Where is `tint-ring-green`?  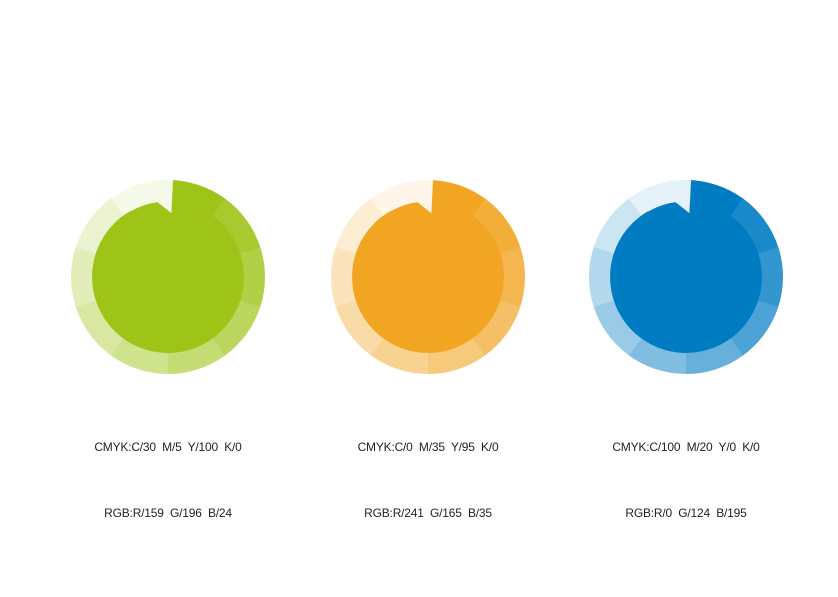 tint-ring-green is located at coordinates (168, 277).